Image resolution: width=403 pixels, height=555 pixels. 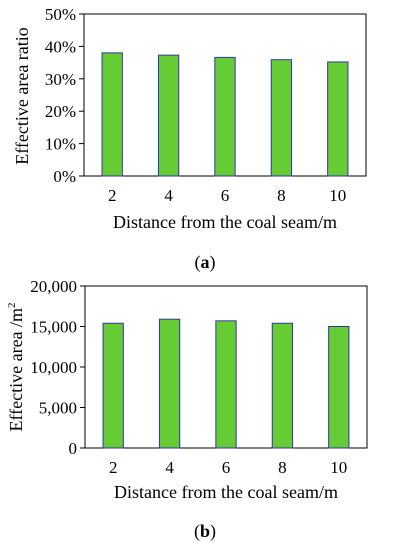 I want to click on panel-label-a: (a), so click(x=205, y=262).